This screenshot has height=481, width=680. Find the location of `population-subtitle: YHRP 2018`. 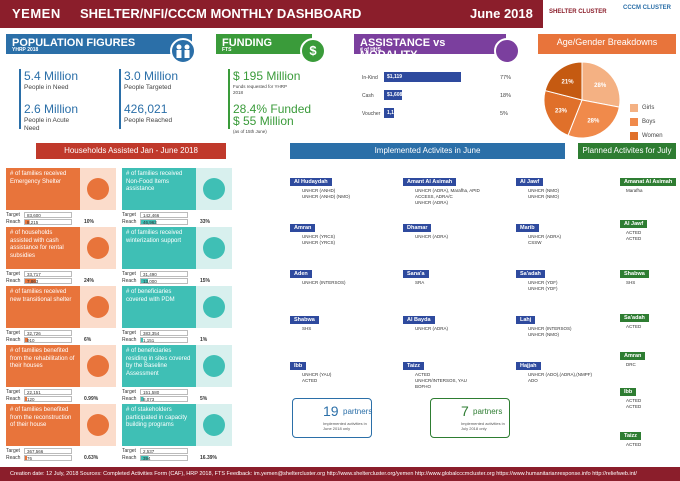

population-subtitle: YHRP 2018 is located at coordinates (25, 50).